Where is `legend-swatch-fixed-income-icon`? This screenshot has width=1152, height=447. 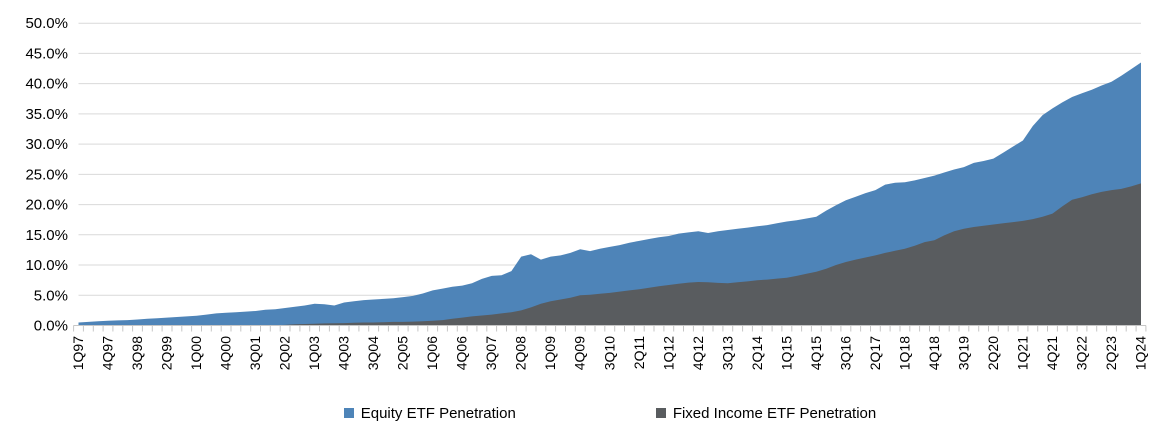
legend-swatch-fixed-income-icon is located at coordinates (660, 413).